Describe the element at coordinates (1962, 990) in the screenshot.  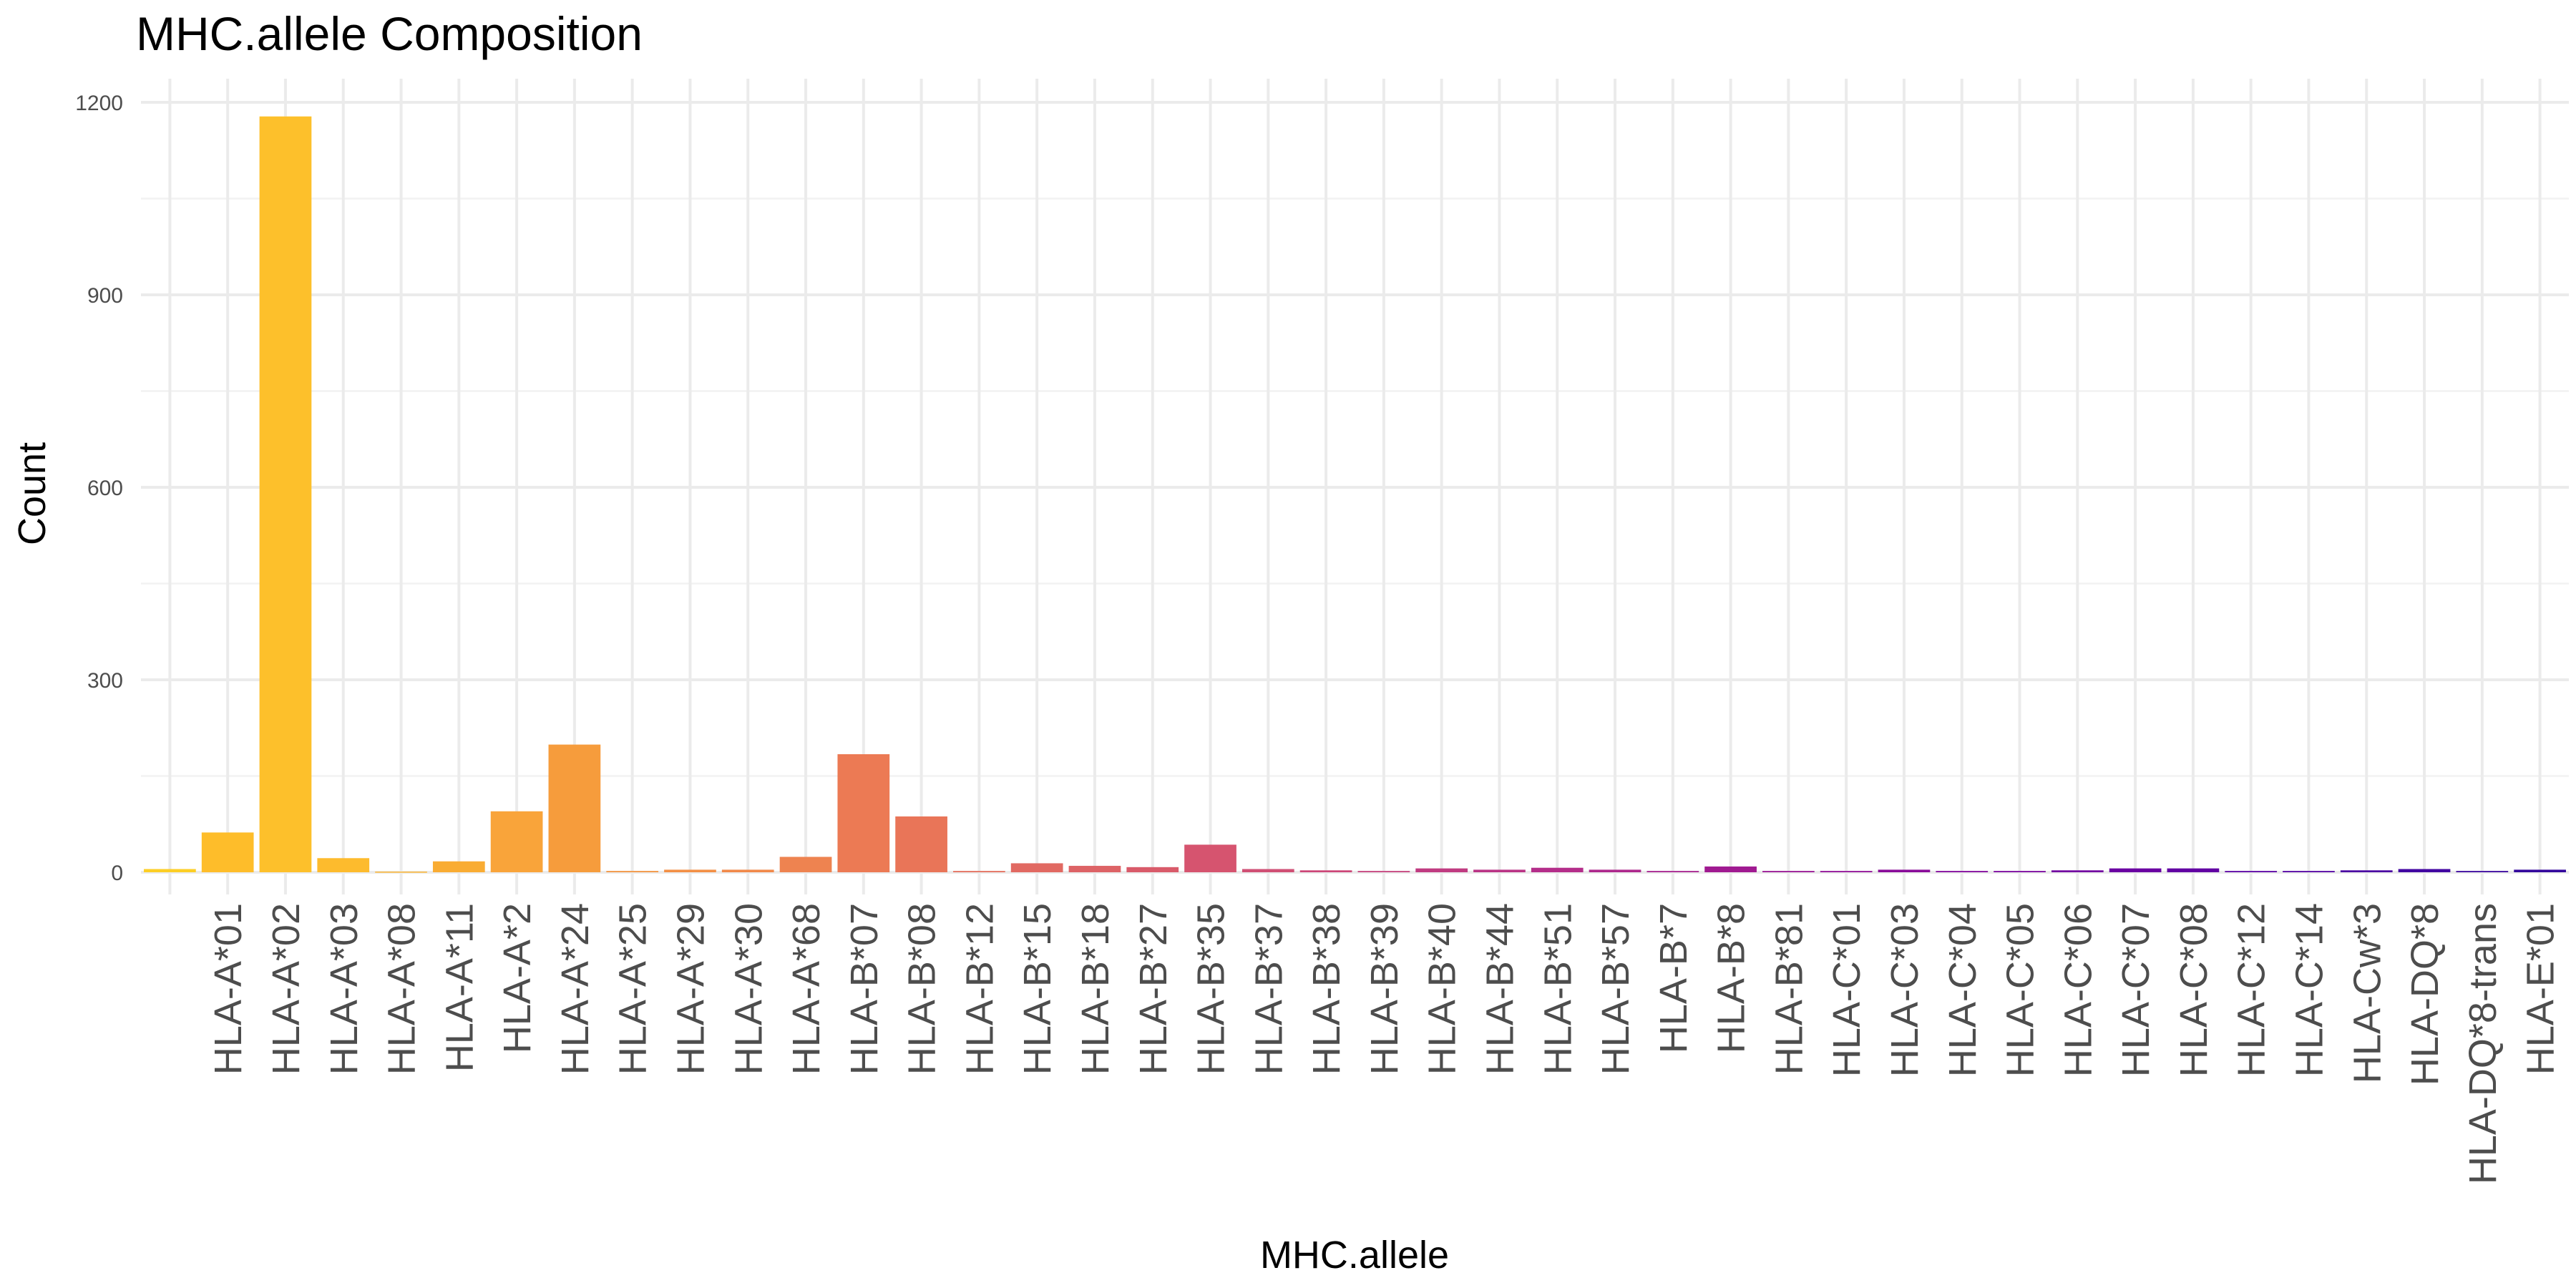
I see `x-tick-label: HLA-C*04` at that location.